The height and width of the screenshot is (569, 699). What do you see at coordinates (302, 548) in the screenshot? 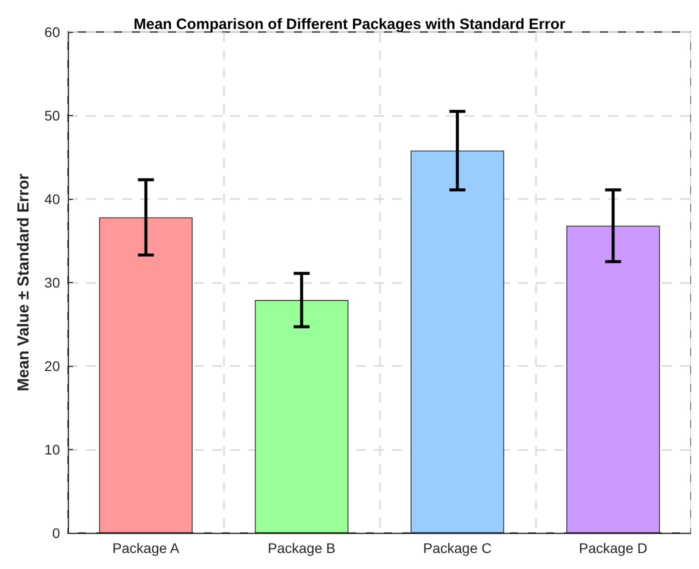
I see `x-tick-label: Package B` at bounding box center [302, 548].